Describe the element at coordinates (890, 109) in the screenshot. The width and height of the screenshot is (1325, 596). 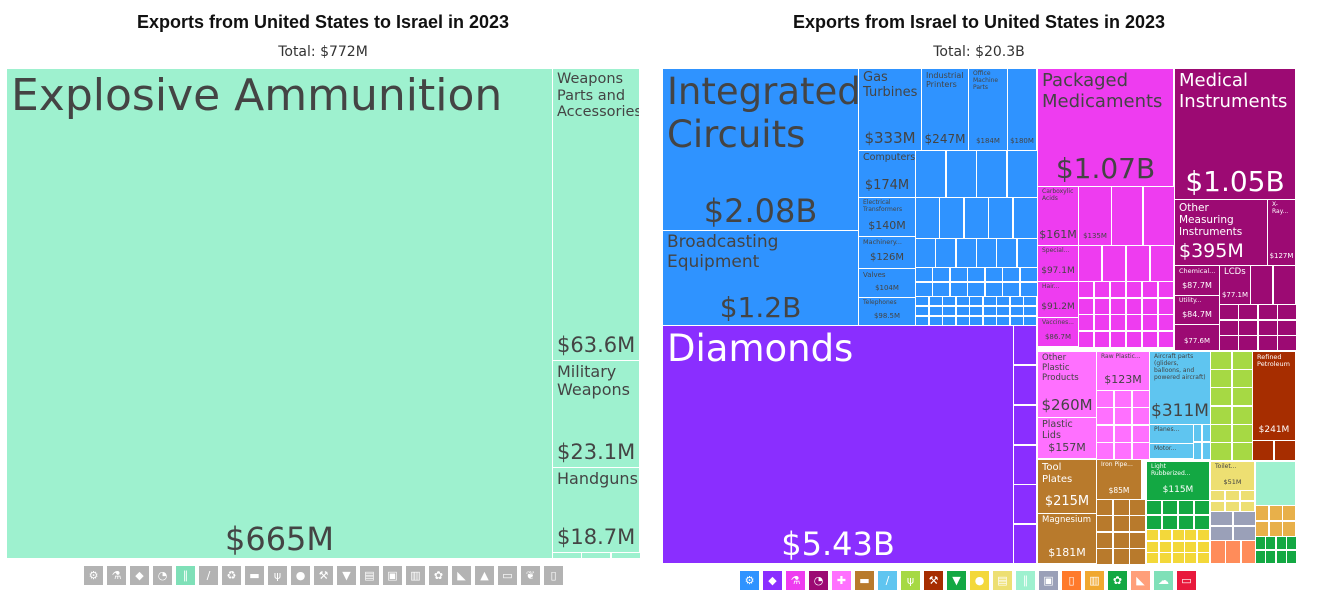
I see `tile-gas-turbines: Gas Turbines $333M` at that location.